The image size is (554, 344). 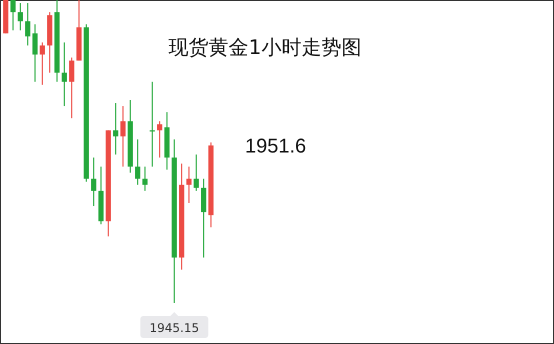 I want to click on text: 1945.15, so click(x=174, y=328).